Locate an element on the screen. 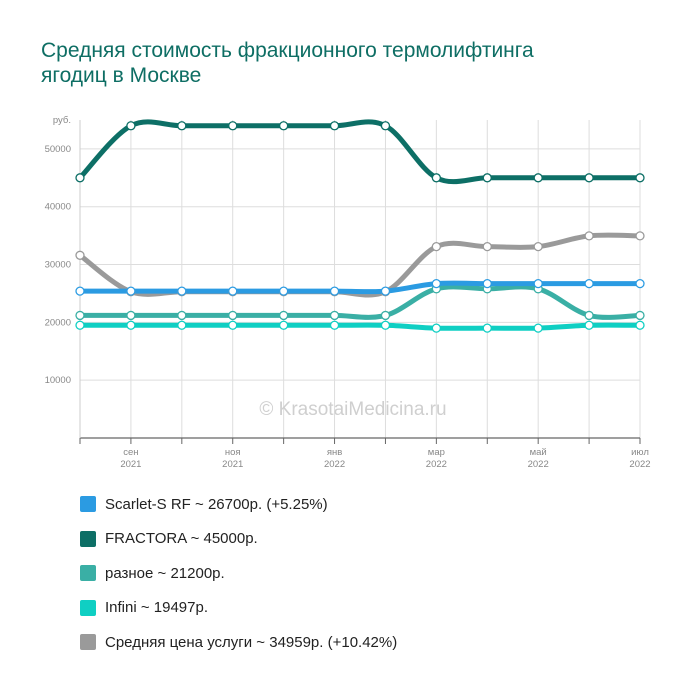 The width and height of the screenshot is (700, 684). y-unit-label: руб. is located at coordinates (62, 120).